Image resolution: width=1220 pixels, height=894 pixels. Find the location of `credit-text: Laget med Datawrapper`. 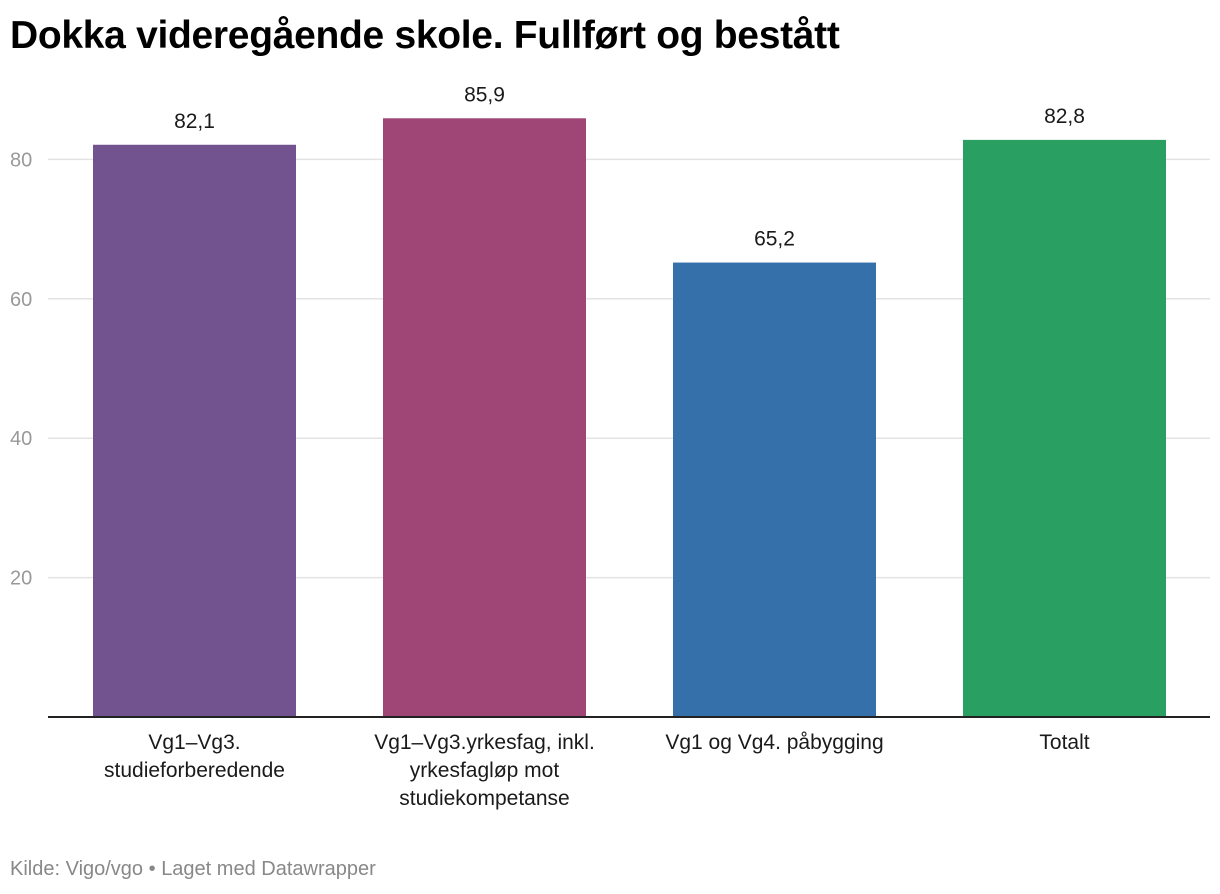

credit-text: Laget med Datawrapper is located at coordinates (268, 869).